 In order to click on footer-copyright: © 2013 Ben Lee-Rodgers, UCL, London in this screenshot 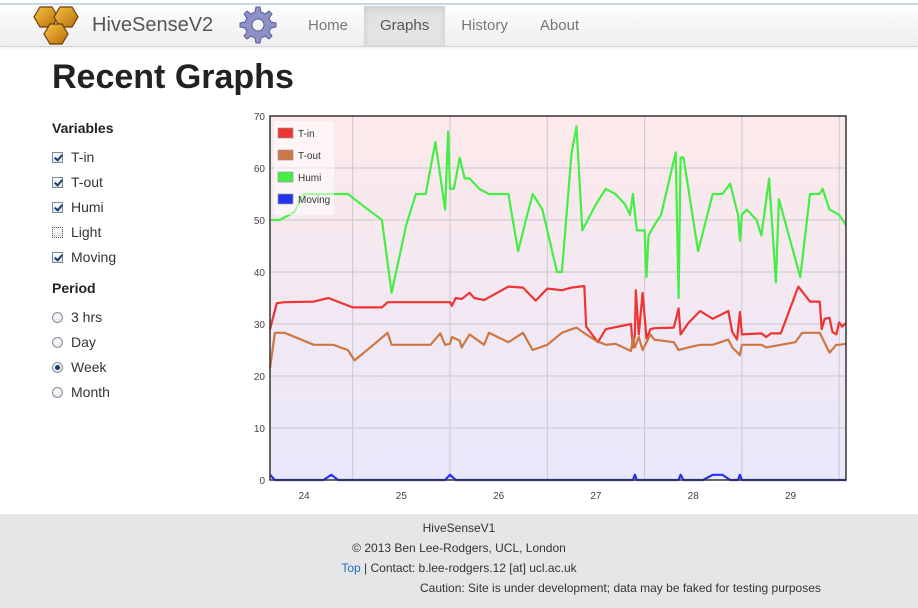, I will do `click(459, 548)`.